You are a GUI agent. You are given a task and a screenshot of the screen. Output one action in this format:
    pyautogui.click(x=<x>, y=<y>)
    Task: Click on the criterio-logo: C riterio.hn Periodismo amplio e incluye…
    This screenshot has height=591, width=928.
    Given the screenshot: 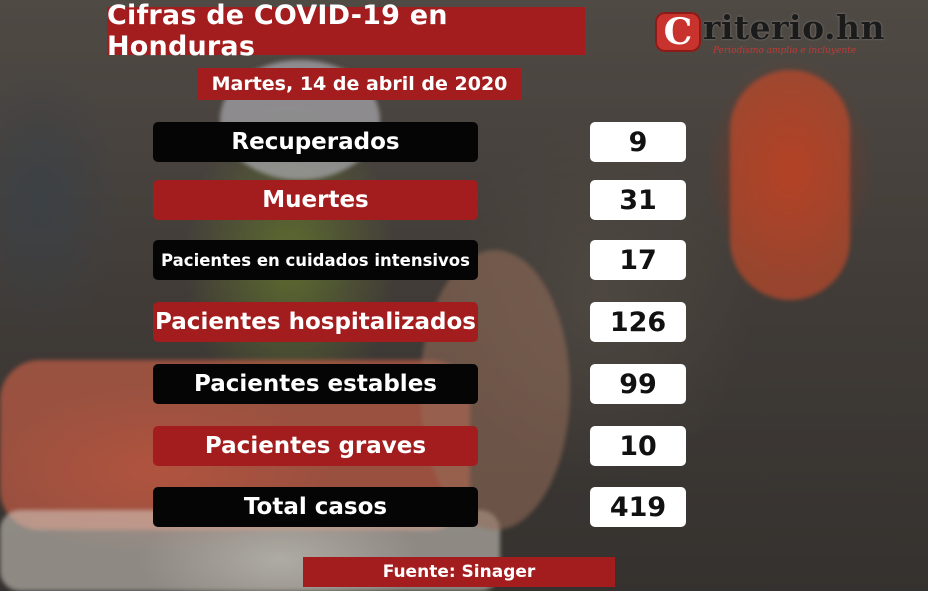 What is the action you would take?
    pyautogui.click(x=787, y=34)
    